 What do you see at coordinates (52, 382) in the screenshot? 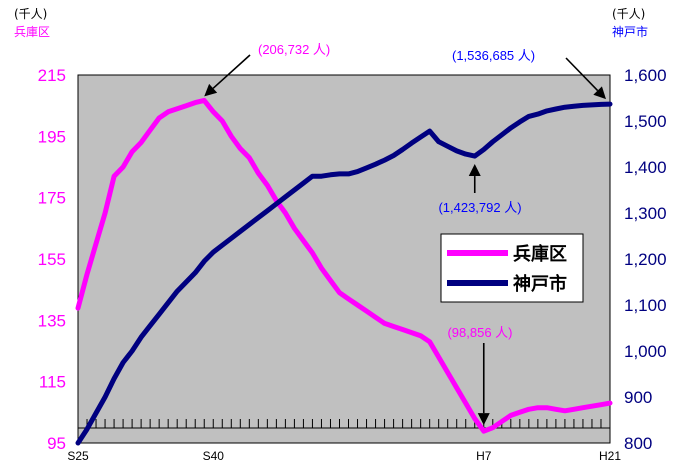
I see `left-tick-label: 115` at bounding box center [52, 382].